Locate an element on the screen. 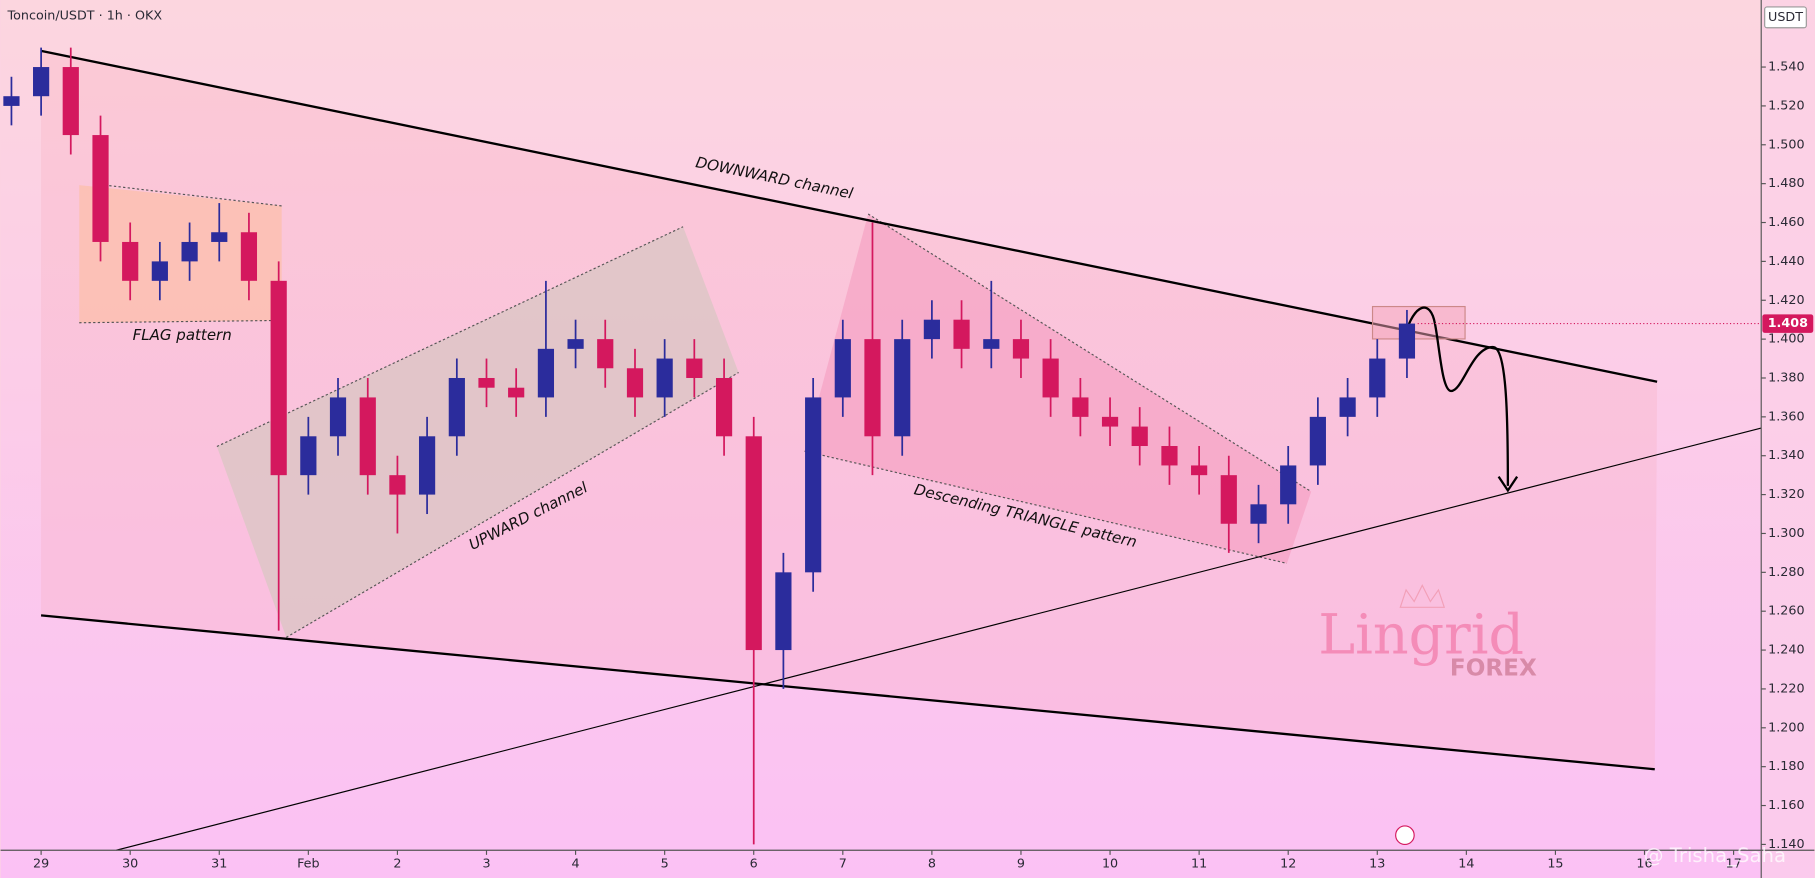  y-tick-label: 1.200 is located at coordinates (1786, 726).